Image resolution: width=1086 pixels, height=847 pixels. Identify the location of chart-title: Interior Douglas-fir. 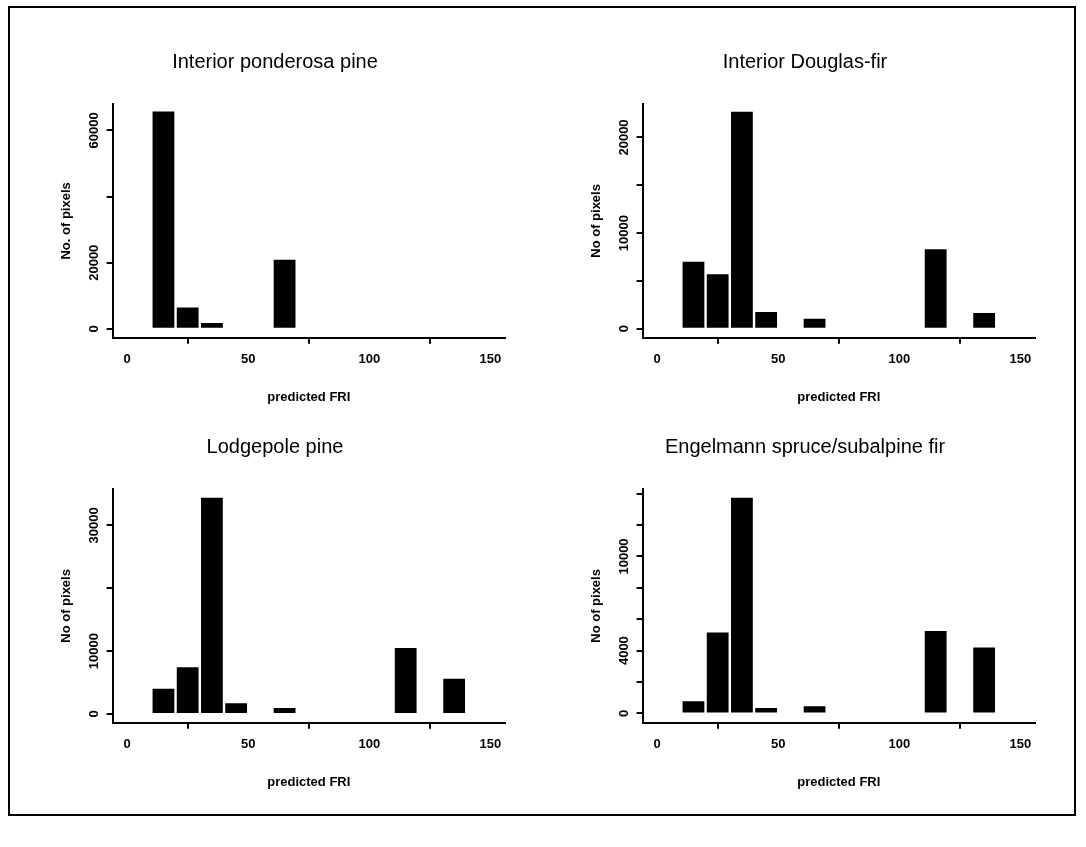
(805, 60).